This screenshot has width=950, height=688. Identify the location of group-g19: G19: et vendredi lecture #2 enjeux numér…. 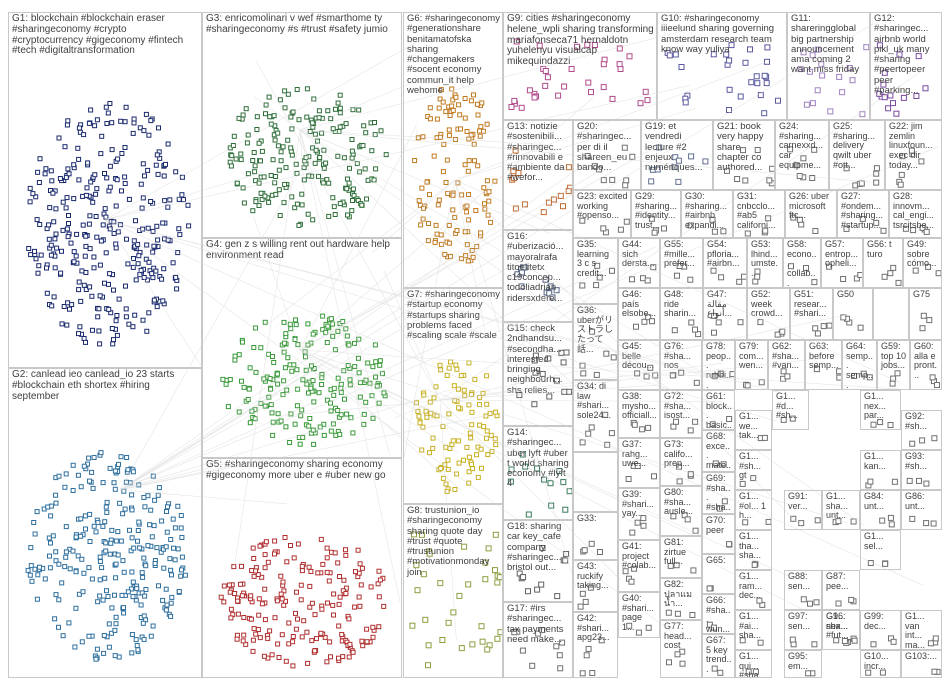
(677, 155).